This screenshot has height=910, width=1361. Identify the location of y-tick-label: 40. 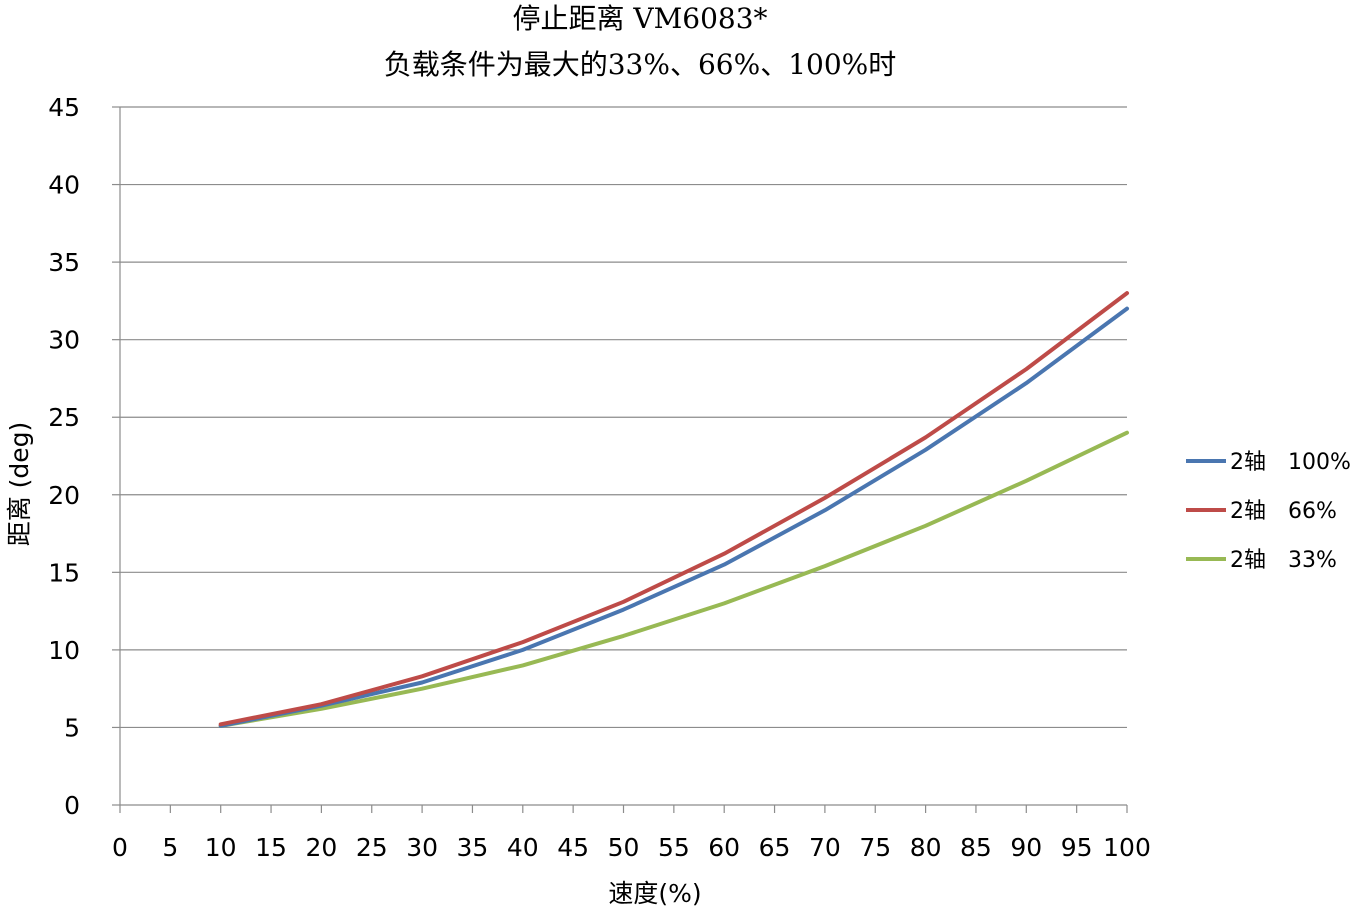
(64, 185).